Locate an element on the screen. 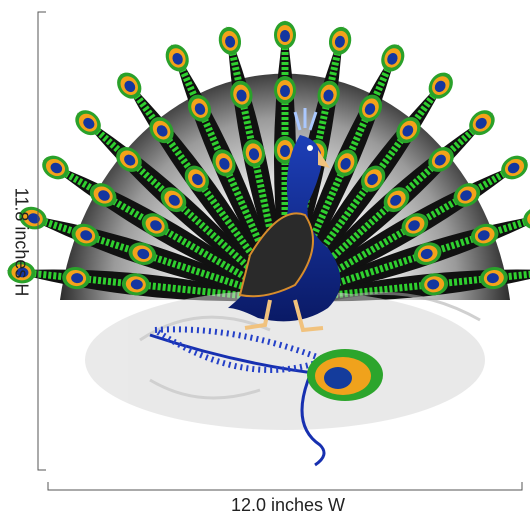  peacock is located at coordinates (284, 220).